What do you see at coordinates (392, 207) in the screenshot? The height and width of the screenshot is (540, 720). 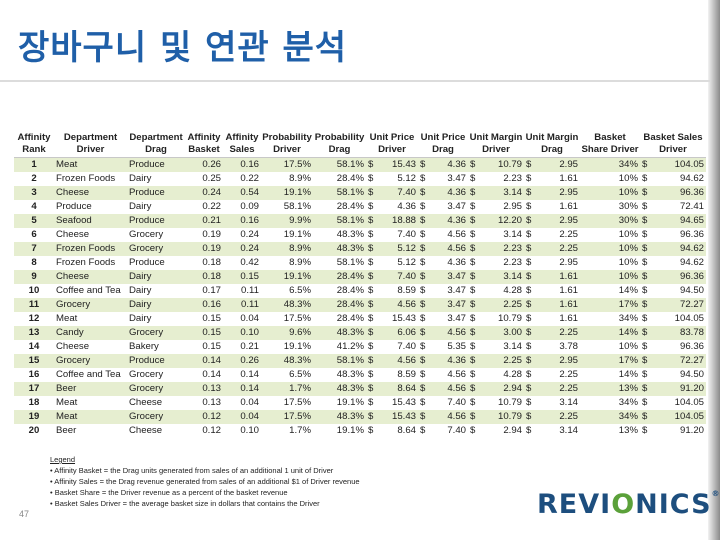 I see `table-cell: $4.36` at bounding box center [392, 207].